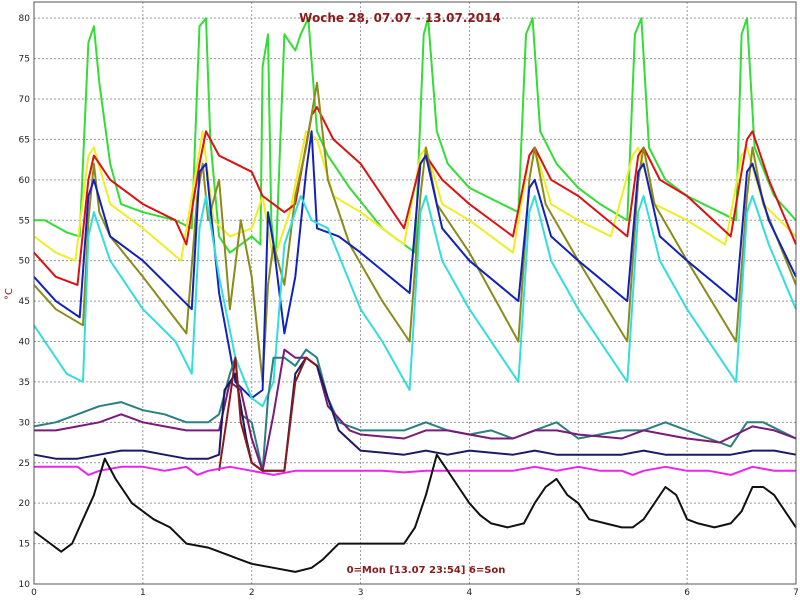 This screenshot has width=800, height=600. I want to click on x-tick-label: 3, so click(361, 593).